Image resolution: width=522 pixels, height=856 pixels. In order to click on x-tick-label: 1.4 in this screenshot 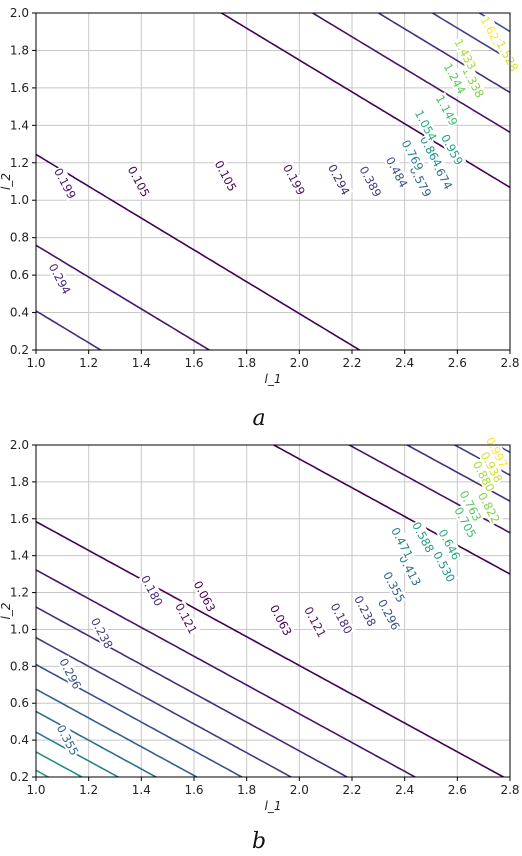, I will do `click(141, 363)`.